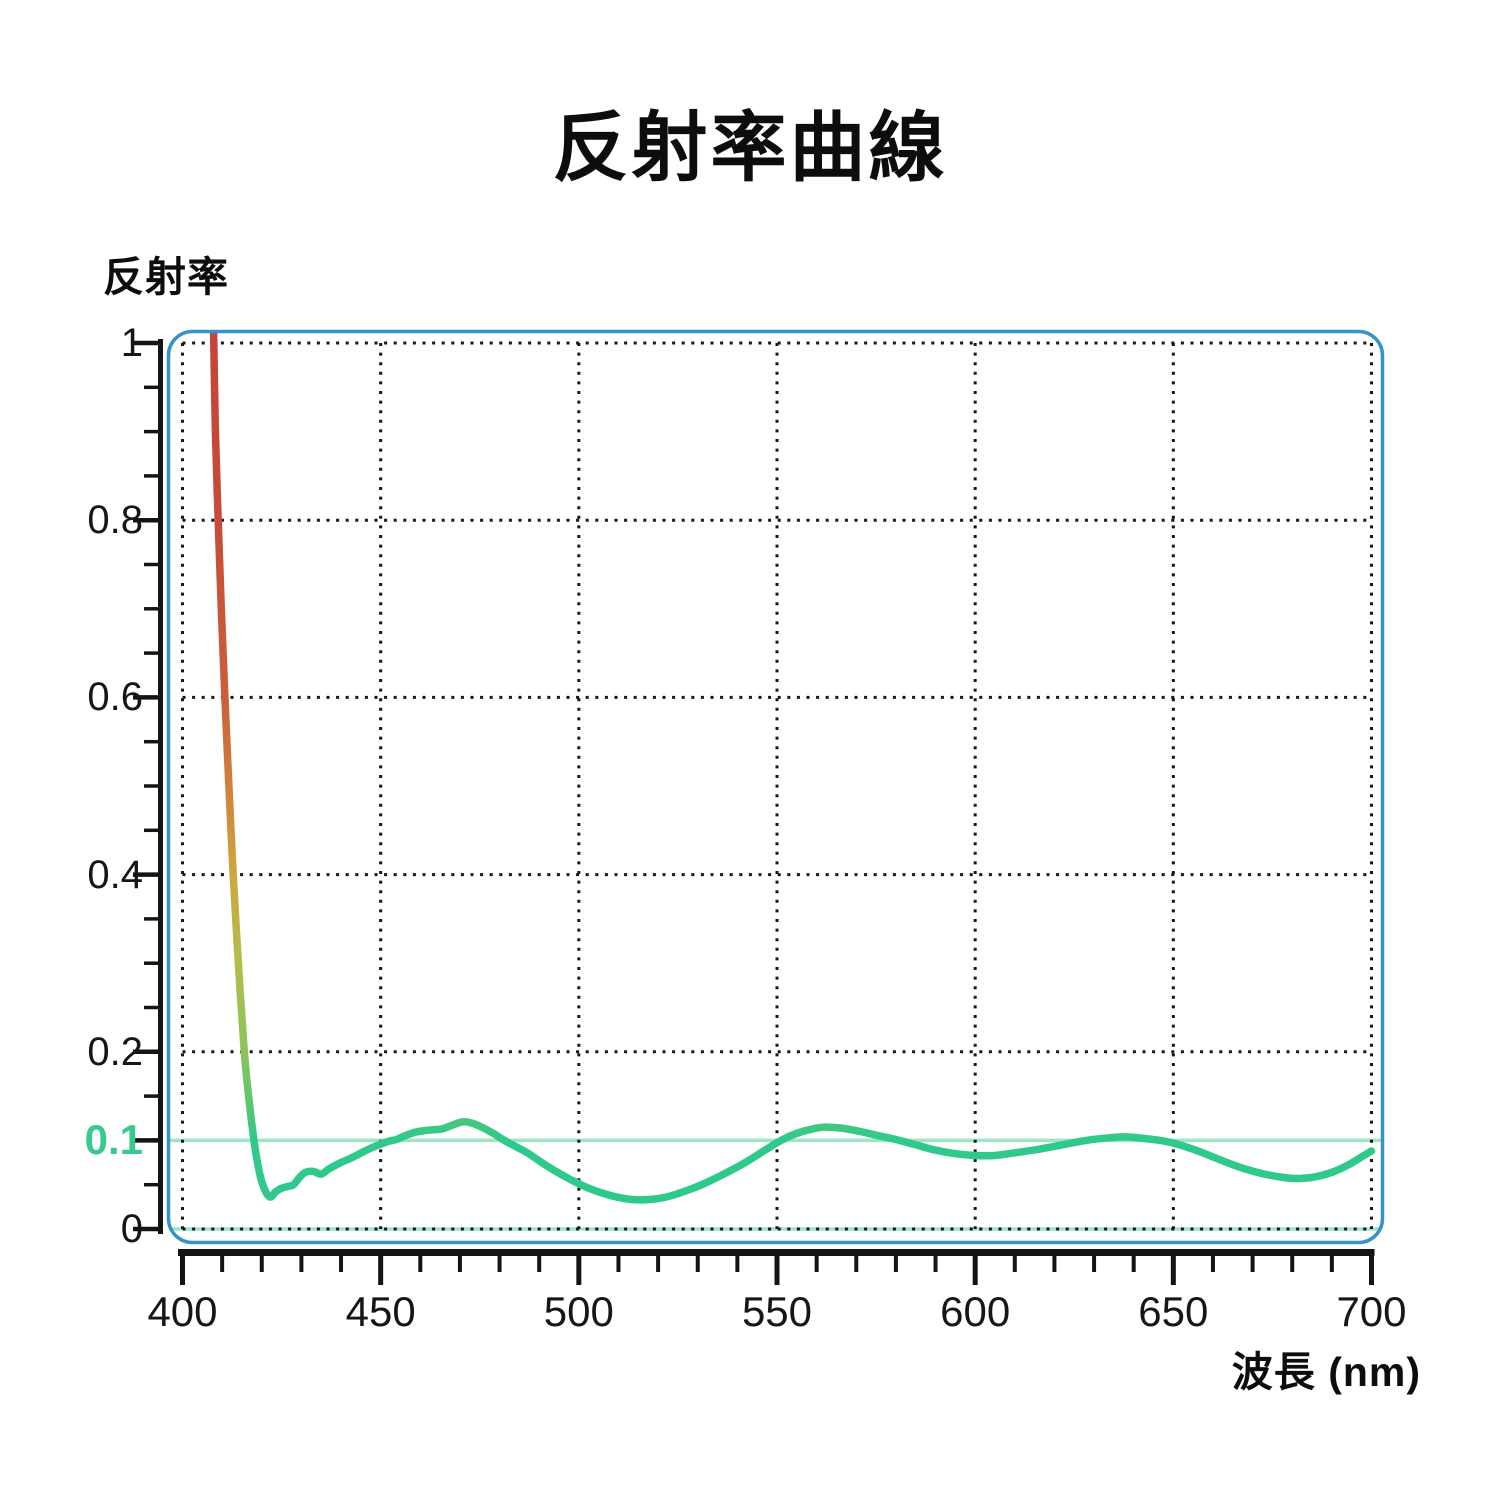  Describe the element at coordinates (750, 148) in the screenshot. I see `chart-title: 反射率曲線` at that location.